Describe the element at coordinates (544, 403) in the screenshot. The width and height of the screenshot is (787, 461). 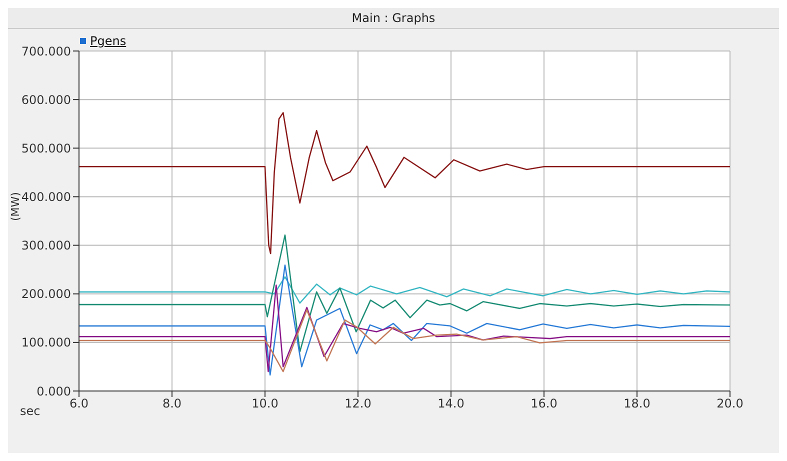
I see `x-tick-label: 16.0` at that location.